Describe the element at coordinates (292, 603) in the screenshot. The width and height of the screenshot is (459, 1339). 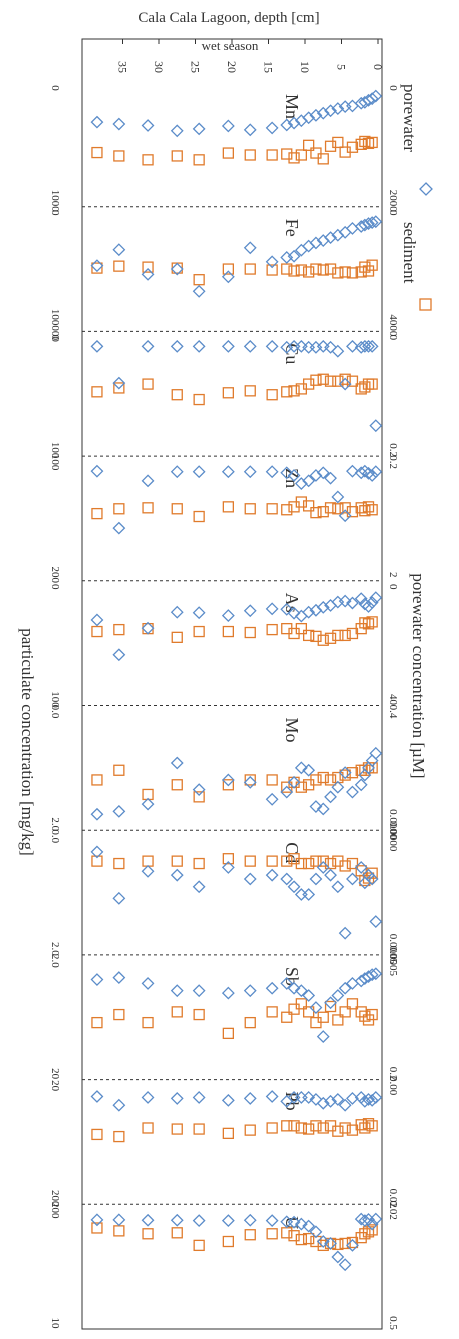
I see `element-label: As` at that location.